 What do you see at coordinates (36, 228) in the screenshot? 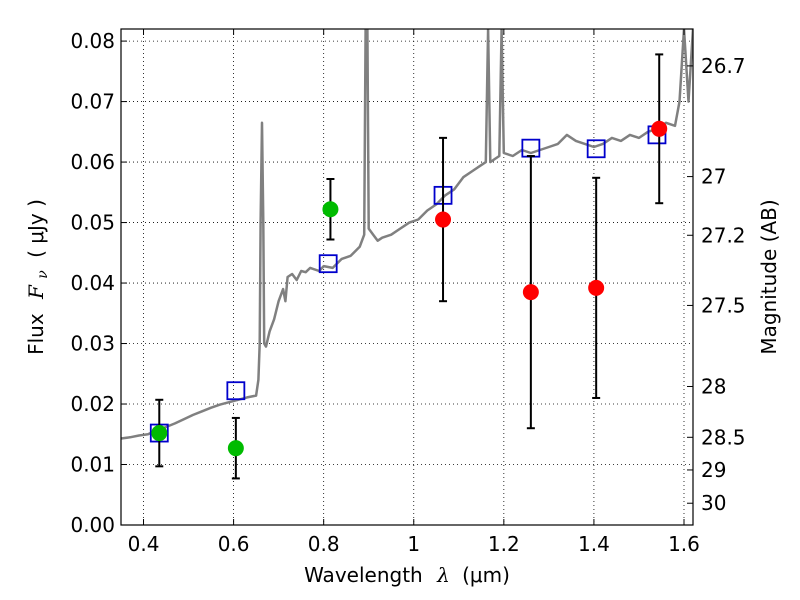
I see `y-axis-title-unit: ( μJy )` at bounding box center [36, 228].